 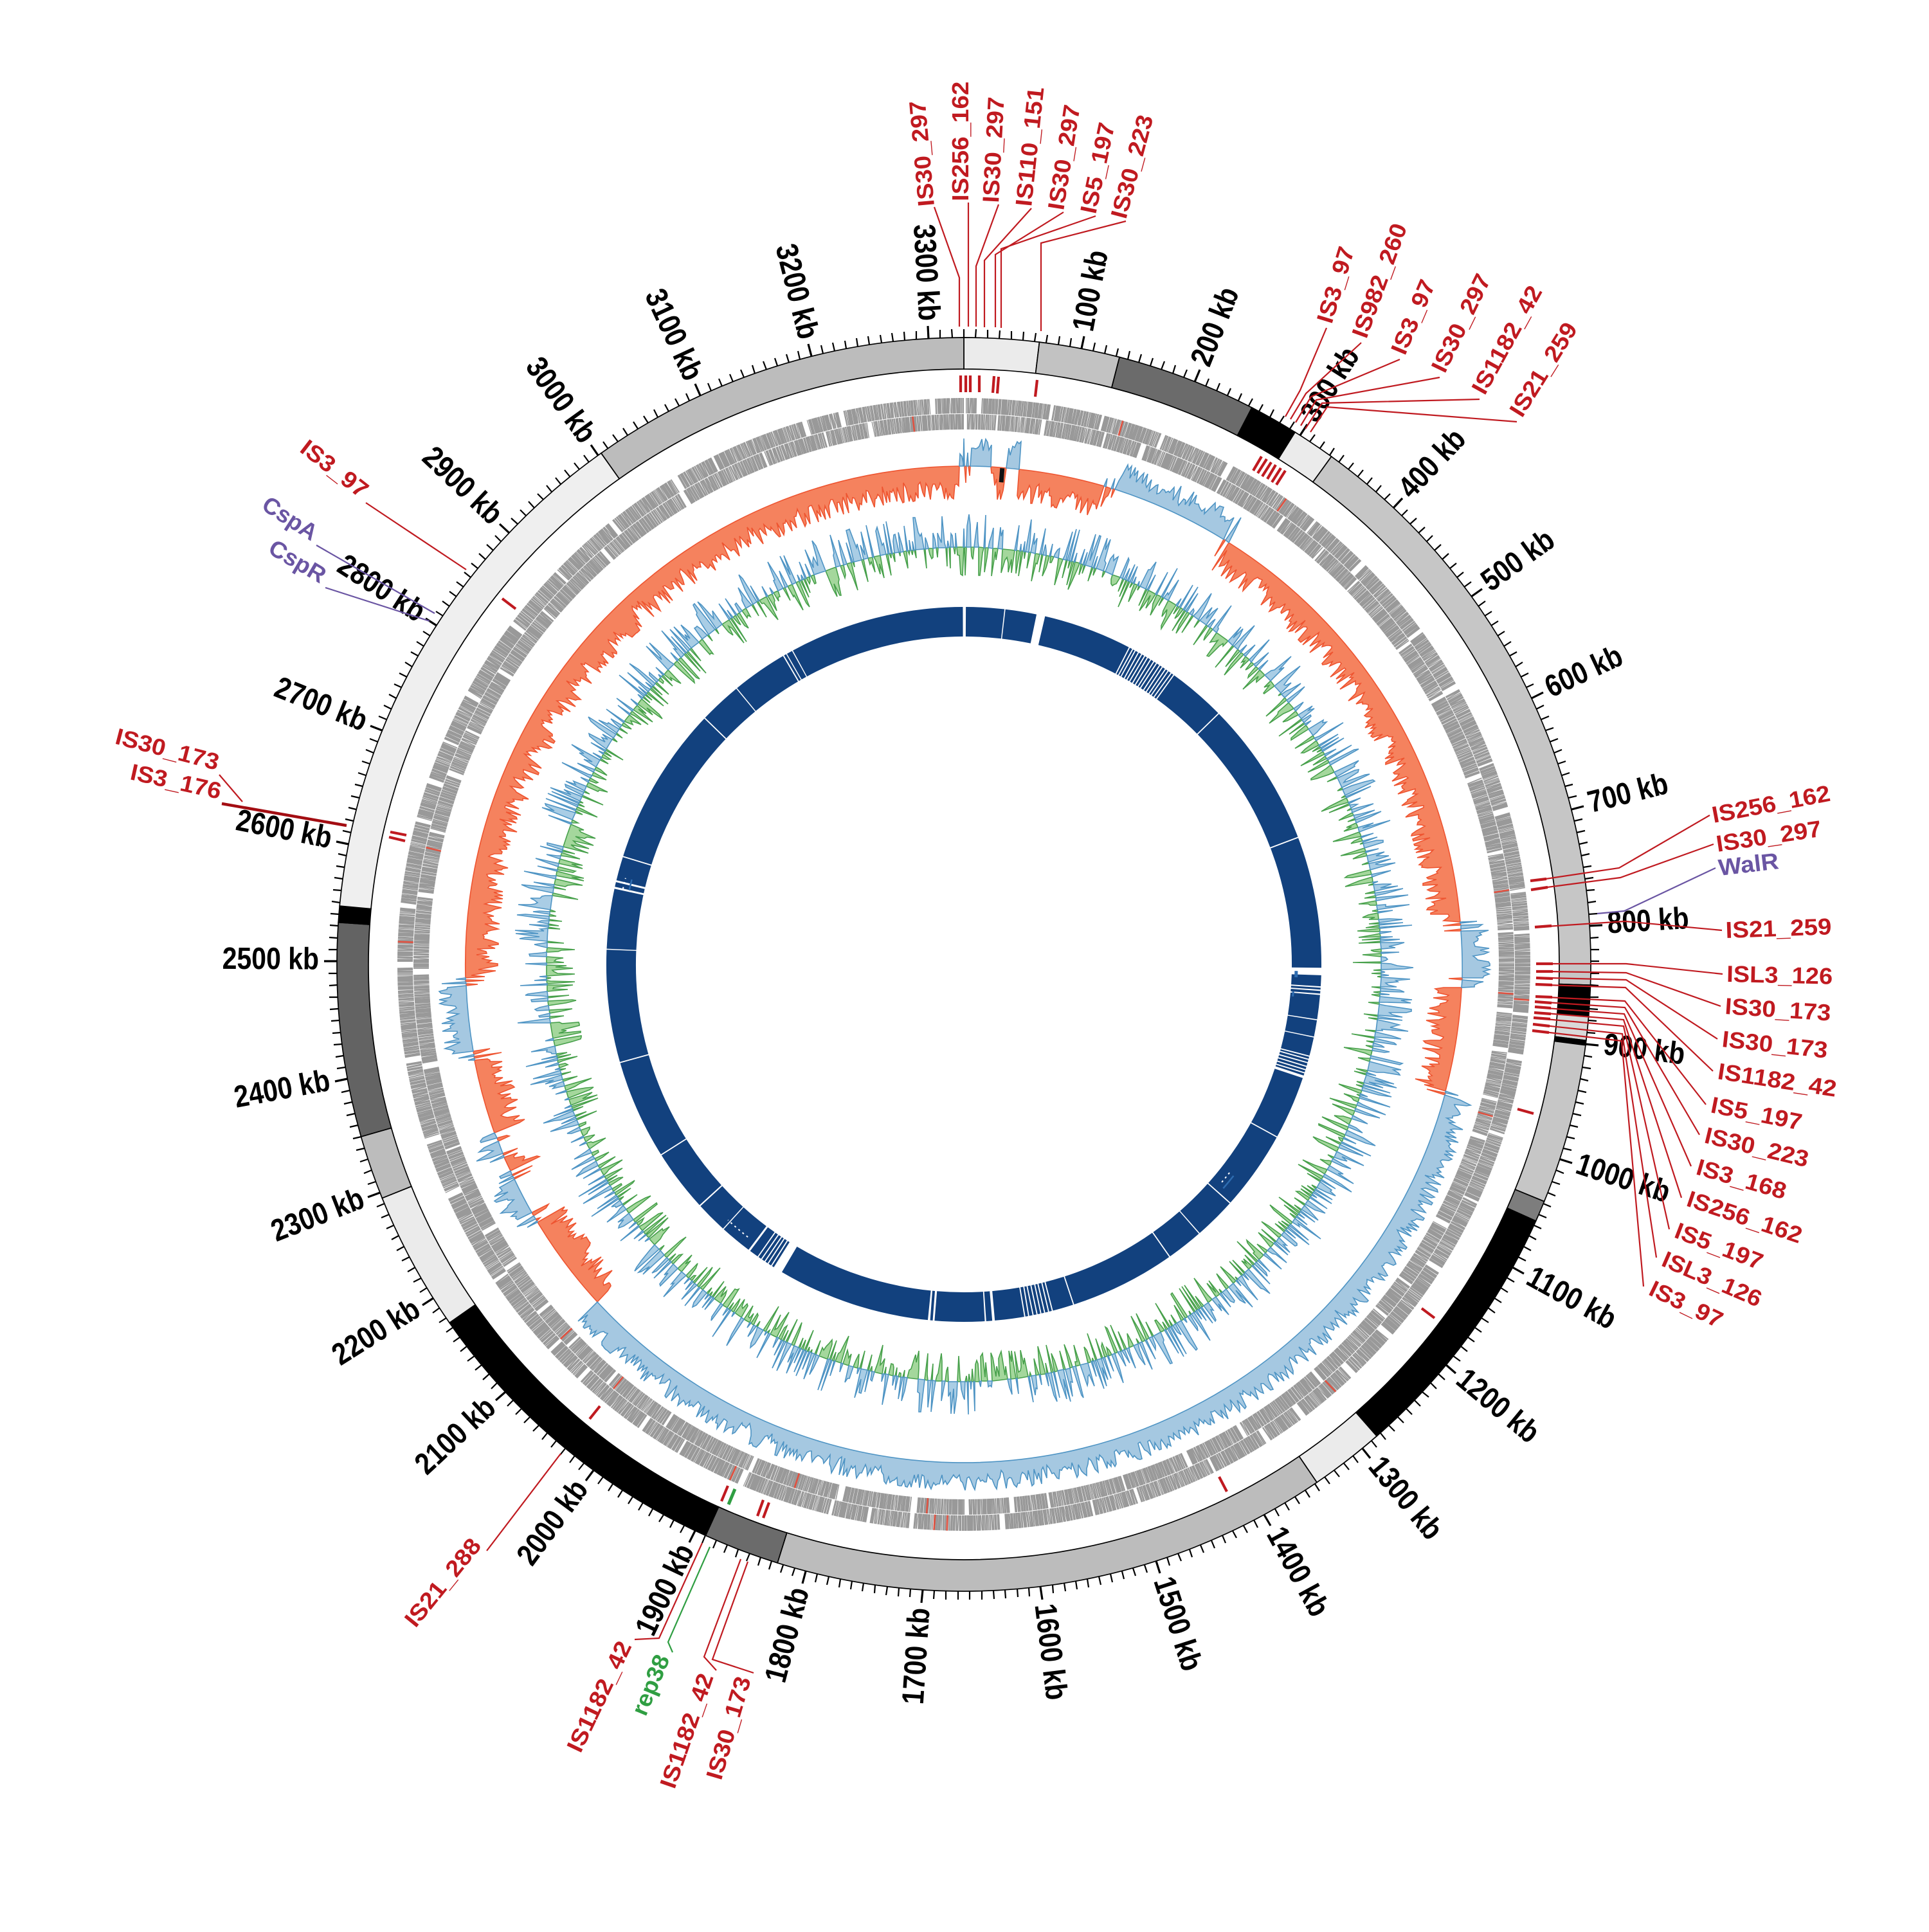 What do you see at coordinates (1779, 975) in the screenshot?
I see `svg-text: ISL3_126` at bounding box center [1779, 975].